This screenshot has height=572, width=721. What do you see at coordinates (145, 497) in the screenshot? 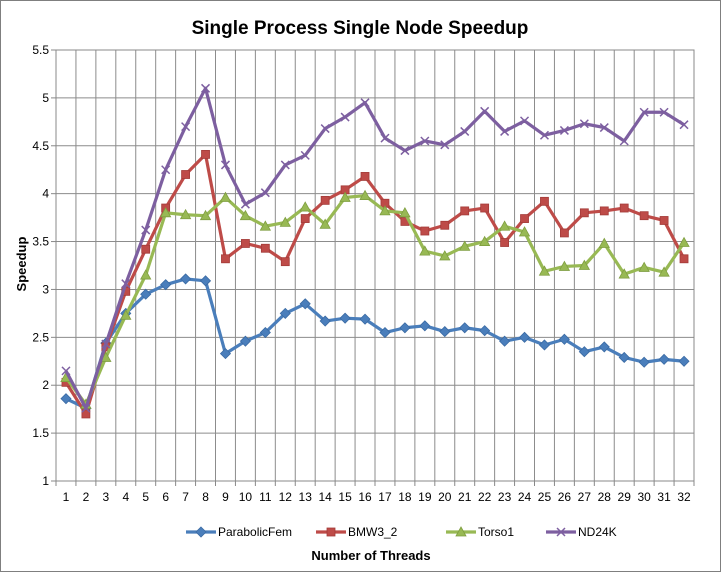
I see `x-tick-label: 5` at bounding box center [145, 497].